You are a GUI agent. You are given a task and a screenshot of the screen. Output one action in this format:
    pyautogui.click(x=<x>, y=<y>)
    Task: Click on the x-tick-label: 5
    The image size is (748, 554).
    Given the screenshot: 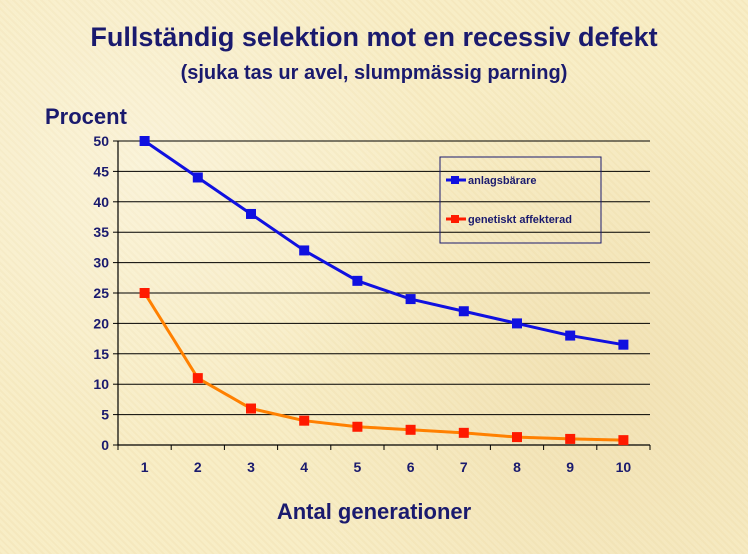 What is the action you would take?
    pyautogui.click(x=358, y=467)
    